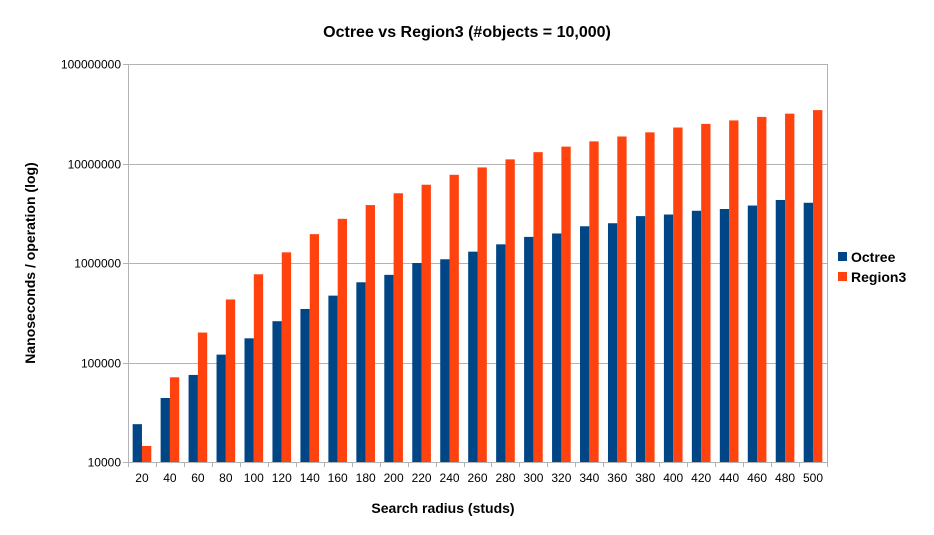  What do you see at coordinates (467, 32) in the screenshot?
I see `chart-title: Octree vs Region3 (#objects = 10,000)` at bounding box center [467, 32].